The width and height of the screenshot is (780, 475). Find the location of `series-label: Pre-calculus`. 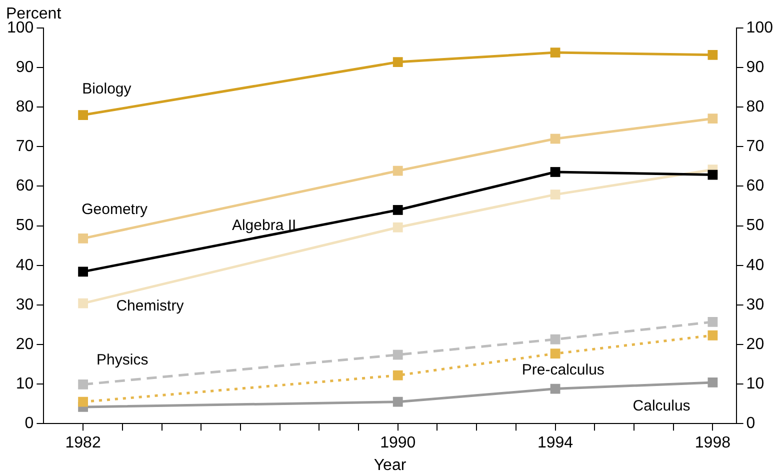

series-label: Pre-calculus is located at coordinates (563, 369).